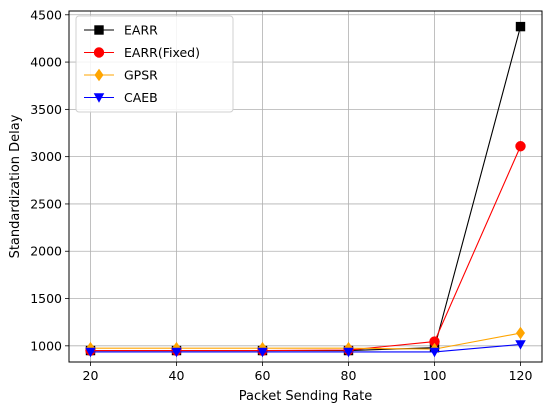 This screenshot has width=550, height=408. What do you see at coordinates (46, 109) in the screenshot?
I see `y-tick-label: 3500` at bounding box center [46, 109].